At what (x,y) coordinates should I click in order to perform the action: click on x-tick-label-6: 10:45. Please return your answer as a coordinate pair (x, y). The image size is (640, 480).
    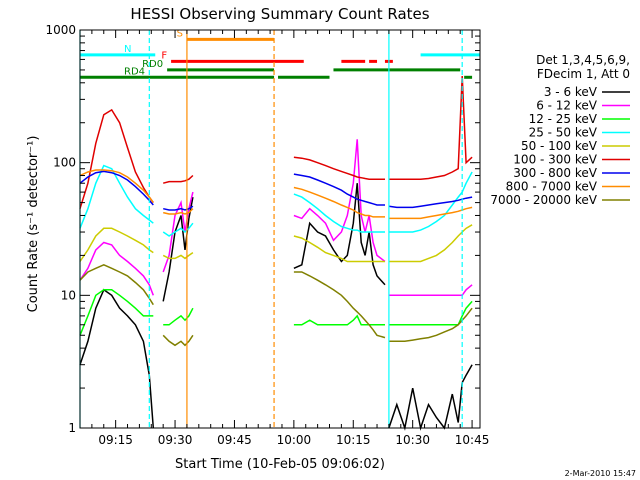
    Looking at the image, I should click on (472, 440).